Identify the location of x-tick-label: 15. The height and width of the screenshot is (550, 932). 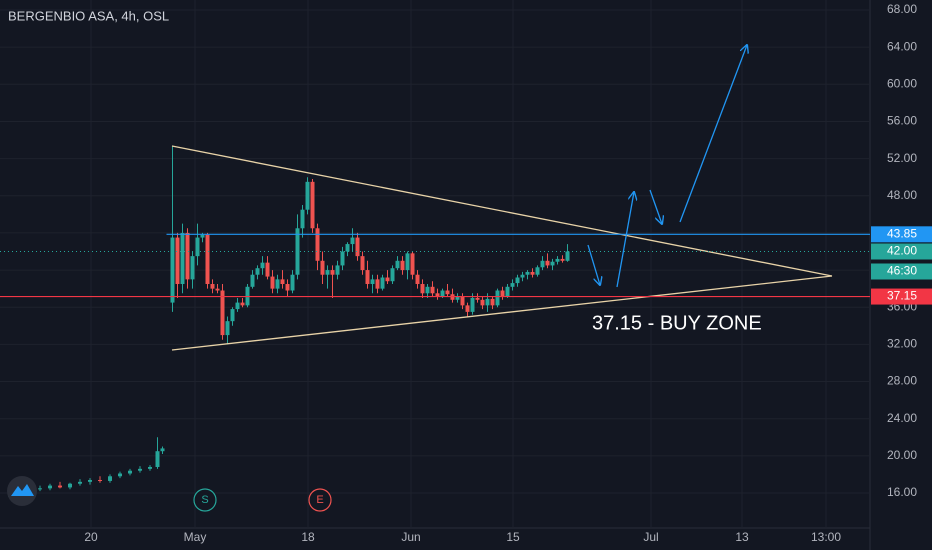
(513, 537).